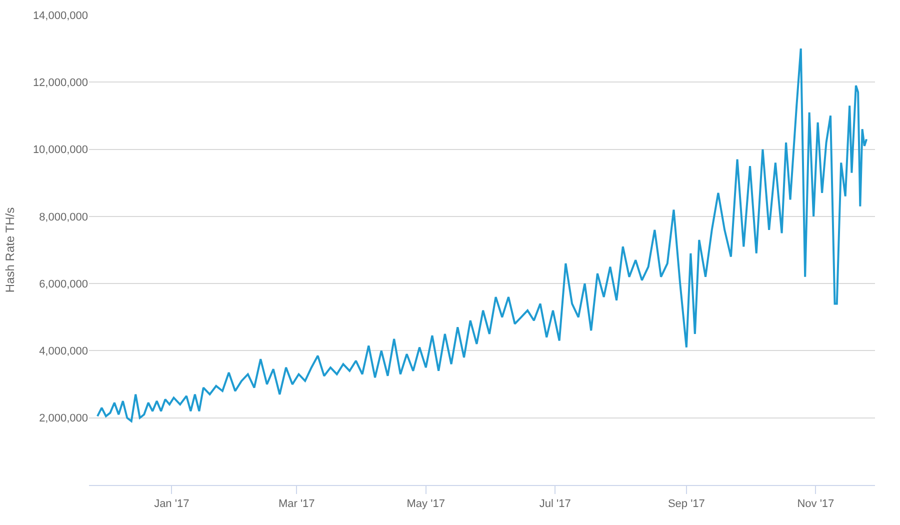 This screenshot has height=525, width=900. I want to click on x-tick-label: May '17, so click(425, 504).